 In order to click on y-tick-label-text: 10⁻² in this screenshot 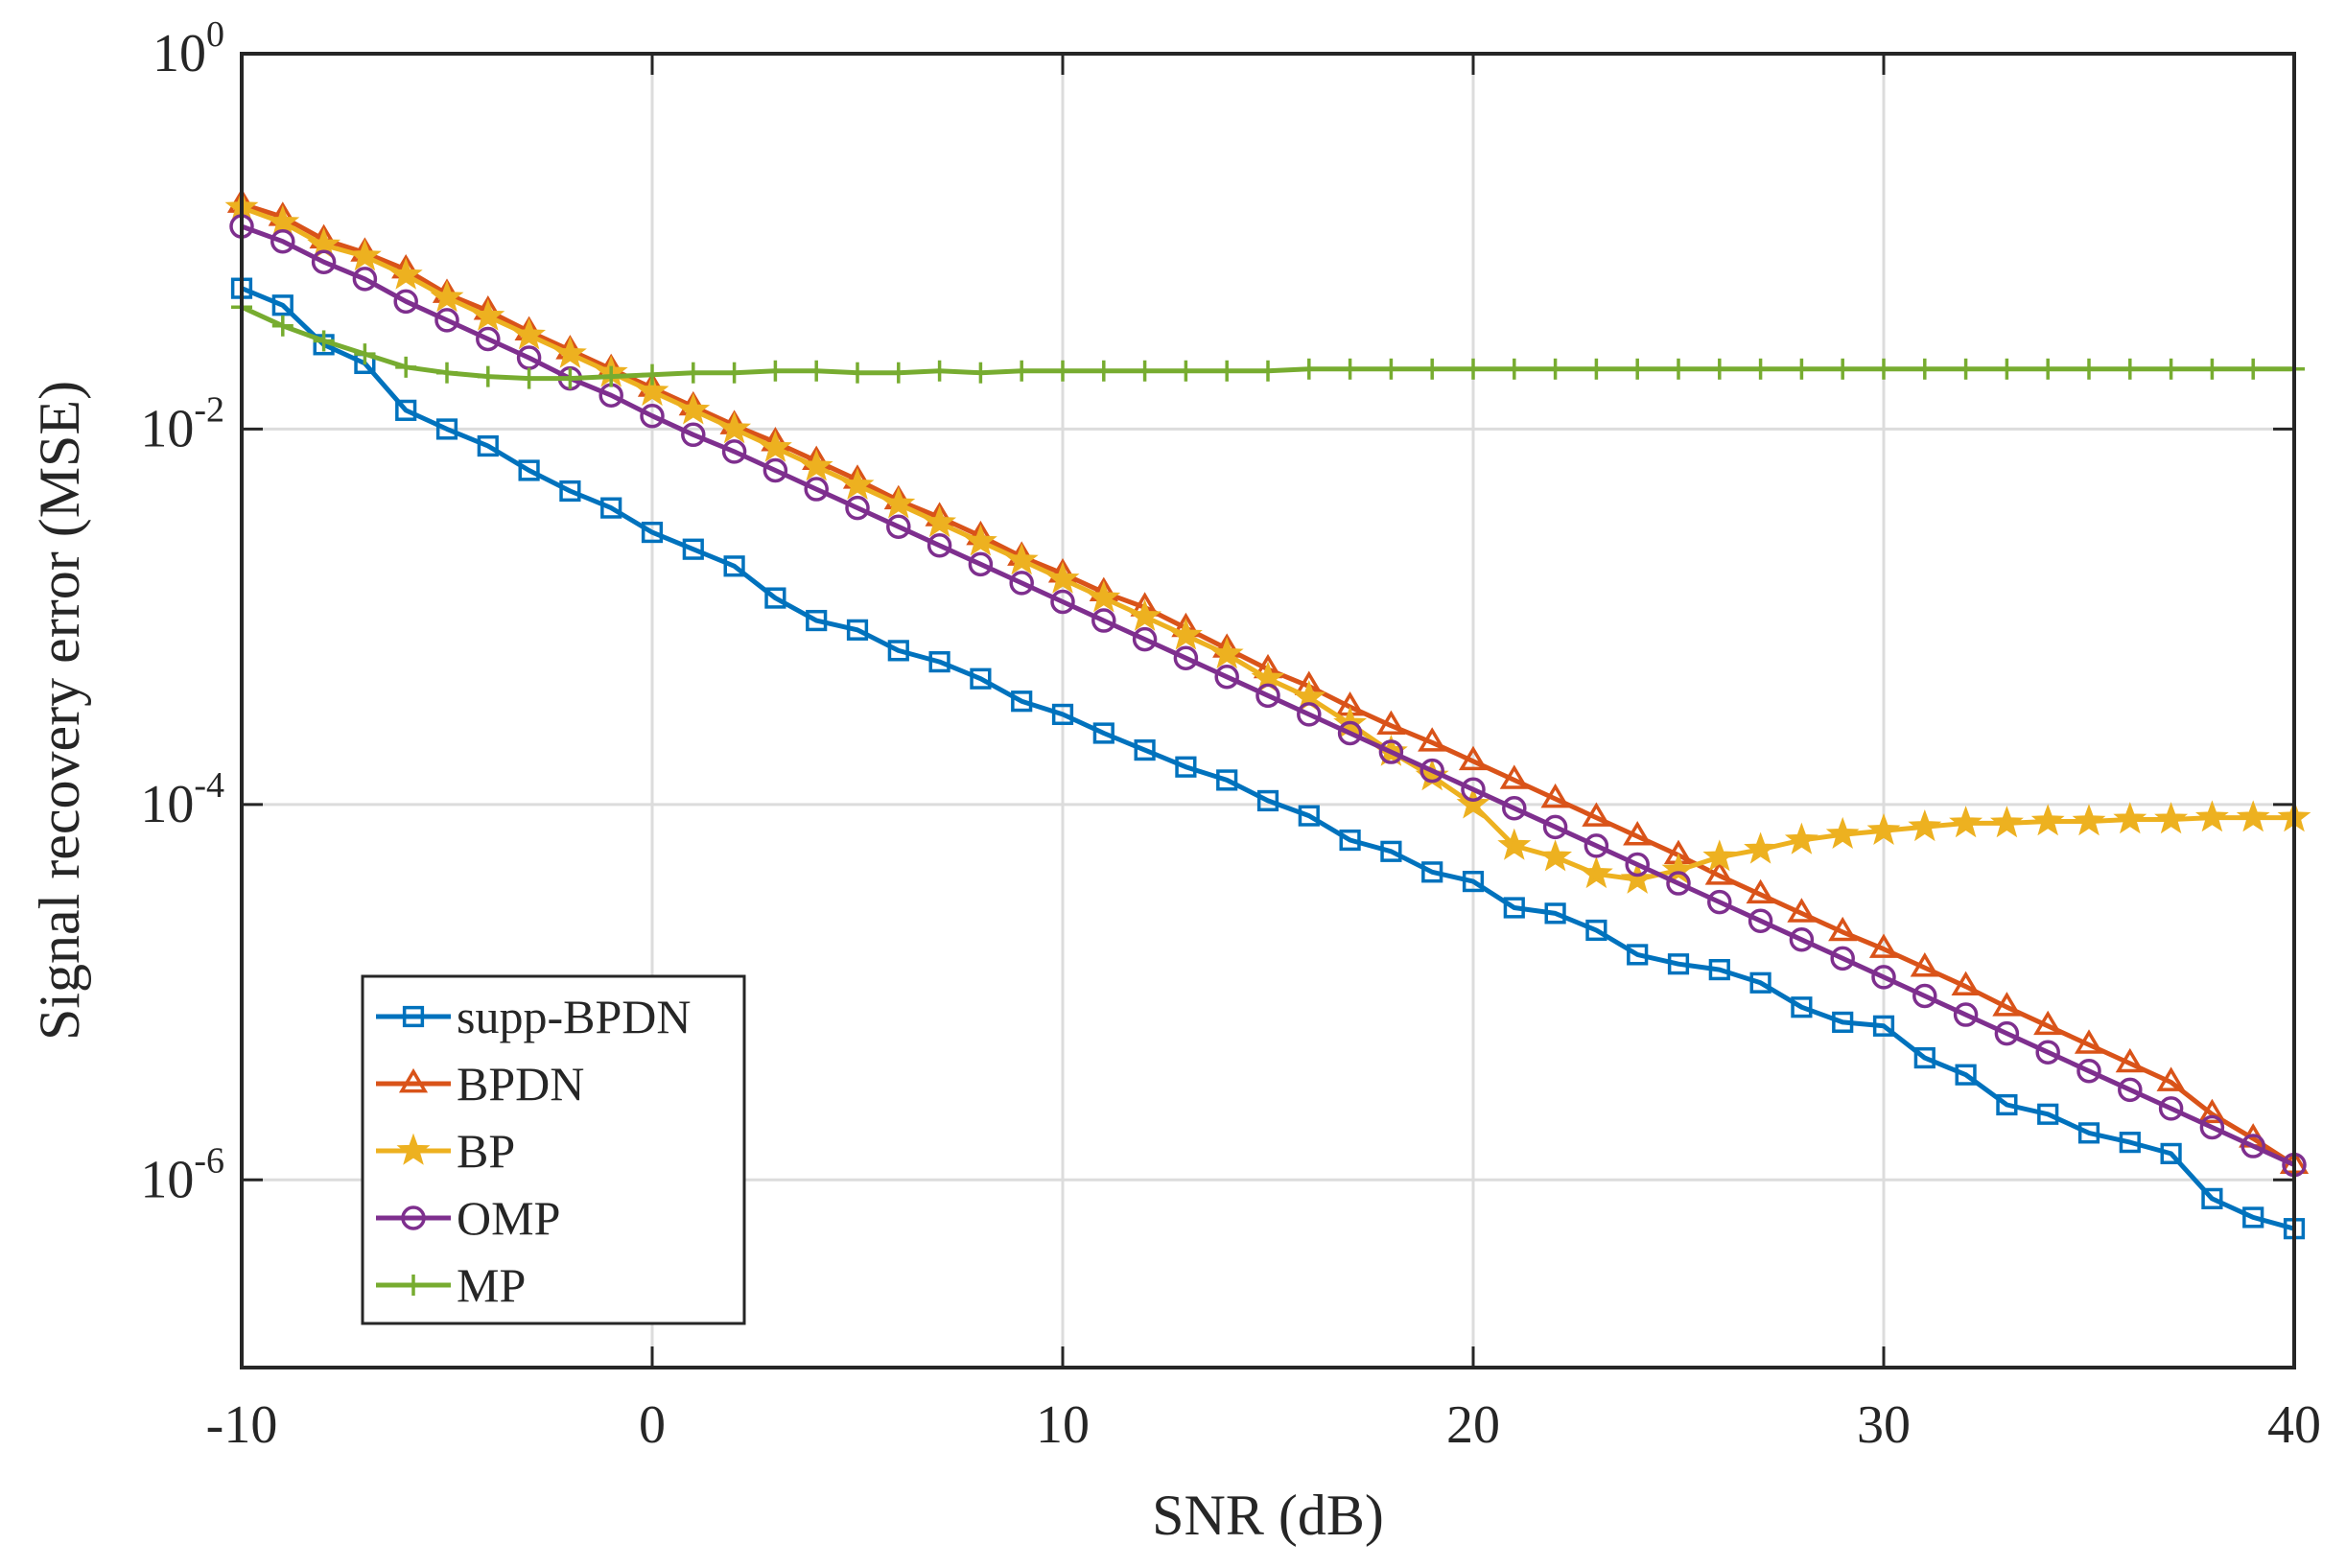, I will do `click(182, 424)`.